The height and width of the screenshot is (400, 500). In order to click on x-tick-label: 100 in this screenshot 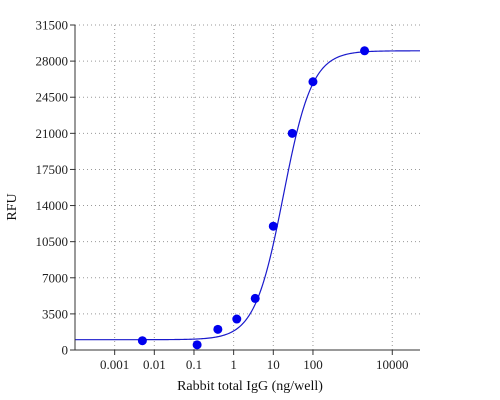, I will do `click(313, 364)`.